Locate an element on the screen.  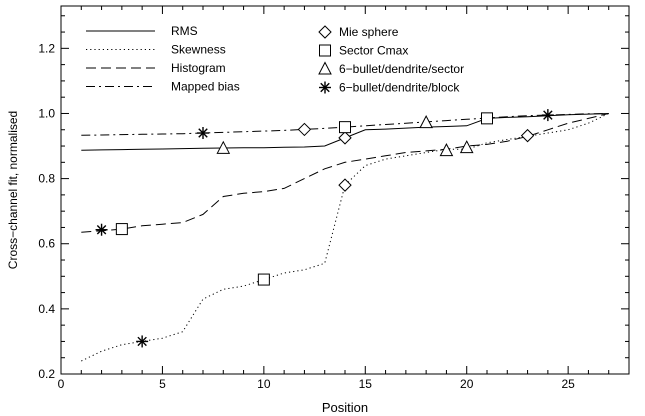
x-tick-label: 25 is located at coordinates (568, 384).